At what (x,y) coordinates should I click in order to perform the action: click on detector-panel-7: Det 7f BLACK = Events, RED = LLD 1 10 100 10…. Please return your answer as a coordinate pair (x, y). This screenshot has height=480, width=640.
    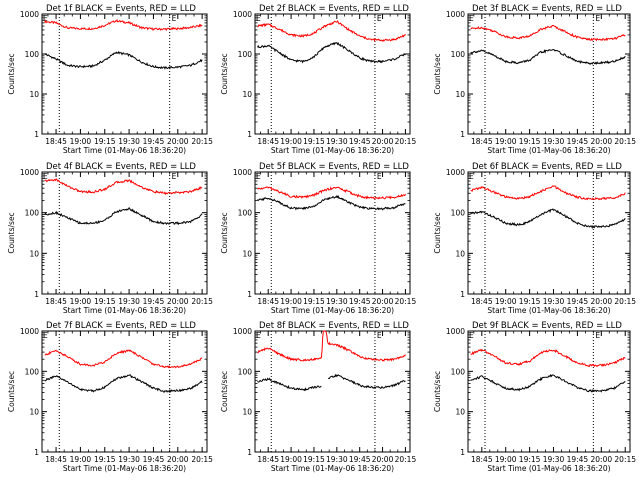
    Looking at the image, I should click on (110, 397).